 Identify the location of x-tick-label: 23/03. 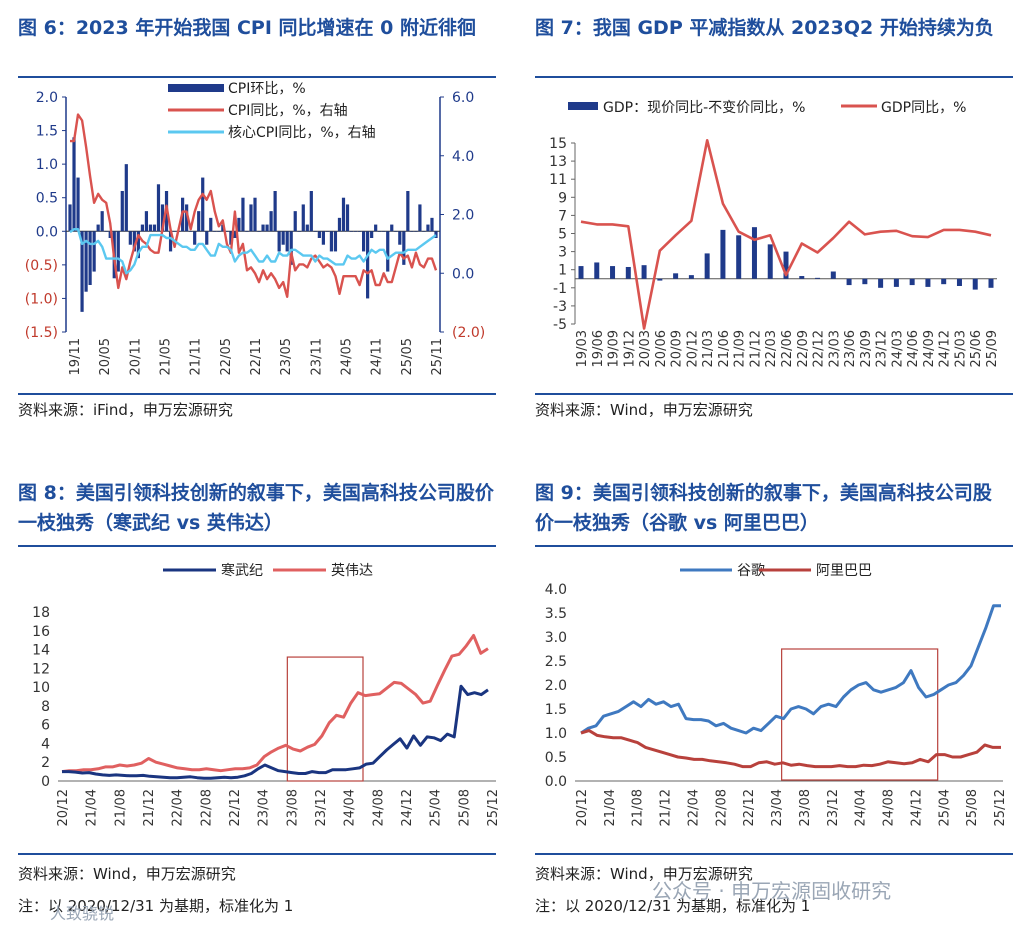
(834, 348).